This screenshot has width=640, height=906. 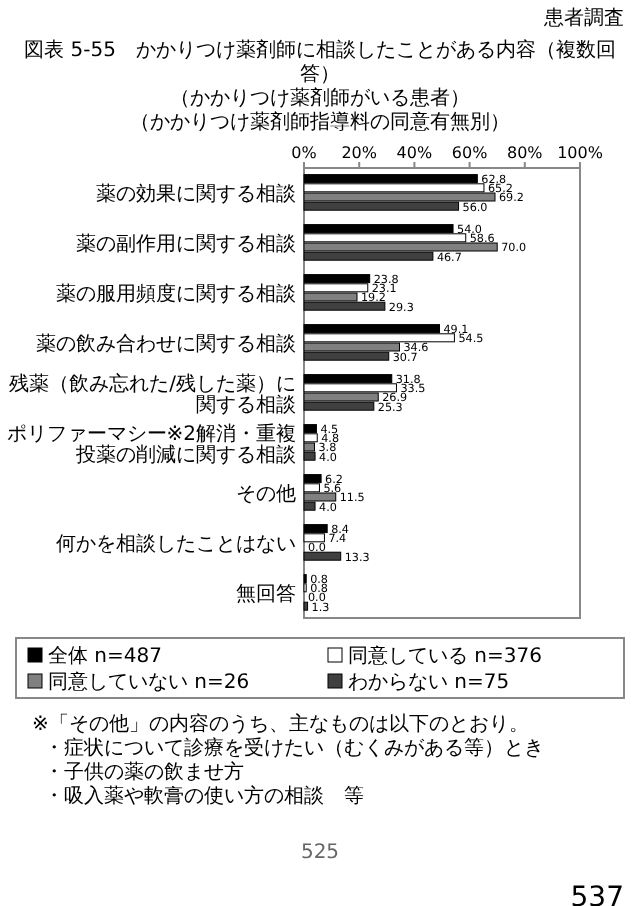 What do you see at coordinates (320, 122) in the screenshot?
I see `text: （かかりつけ薬剤師指導料の同意有無別）` at bounding box center [320, 122].